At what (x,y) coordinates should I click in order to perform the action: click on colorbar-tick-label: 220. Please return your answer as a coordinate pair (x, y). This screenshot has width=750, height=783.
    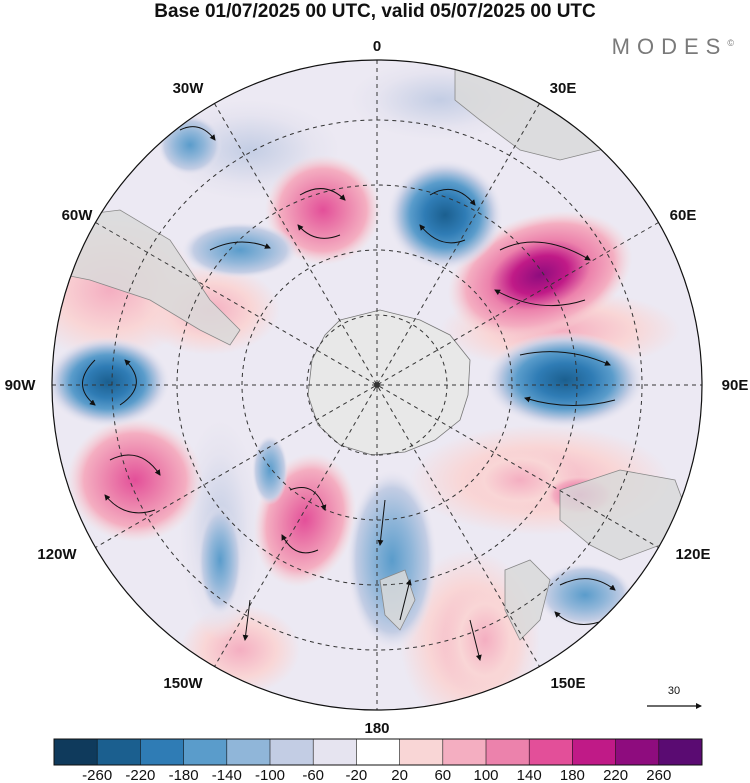
    Looking at the image, I should click on (615, 775).